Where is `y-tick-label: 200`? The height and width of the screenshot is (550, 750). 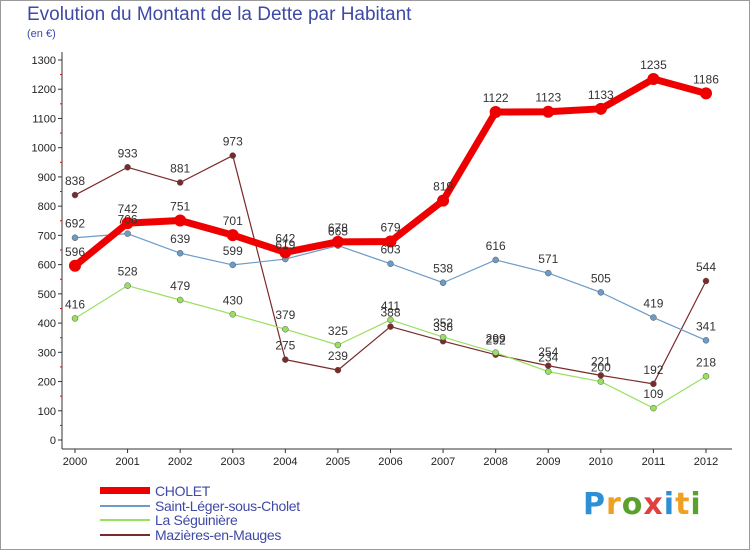 y-tick-label: 200 is located at coordinates (47, 383).